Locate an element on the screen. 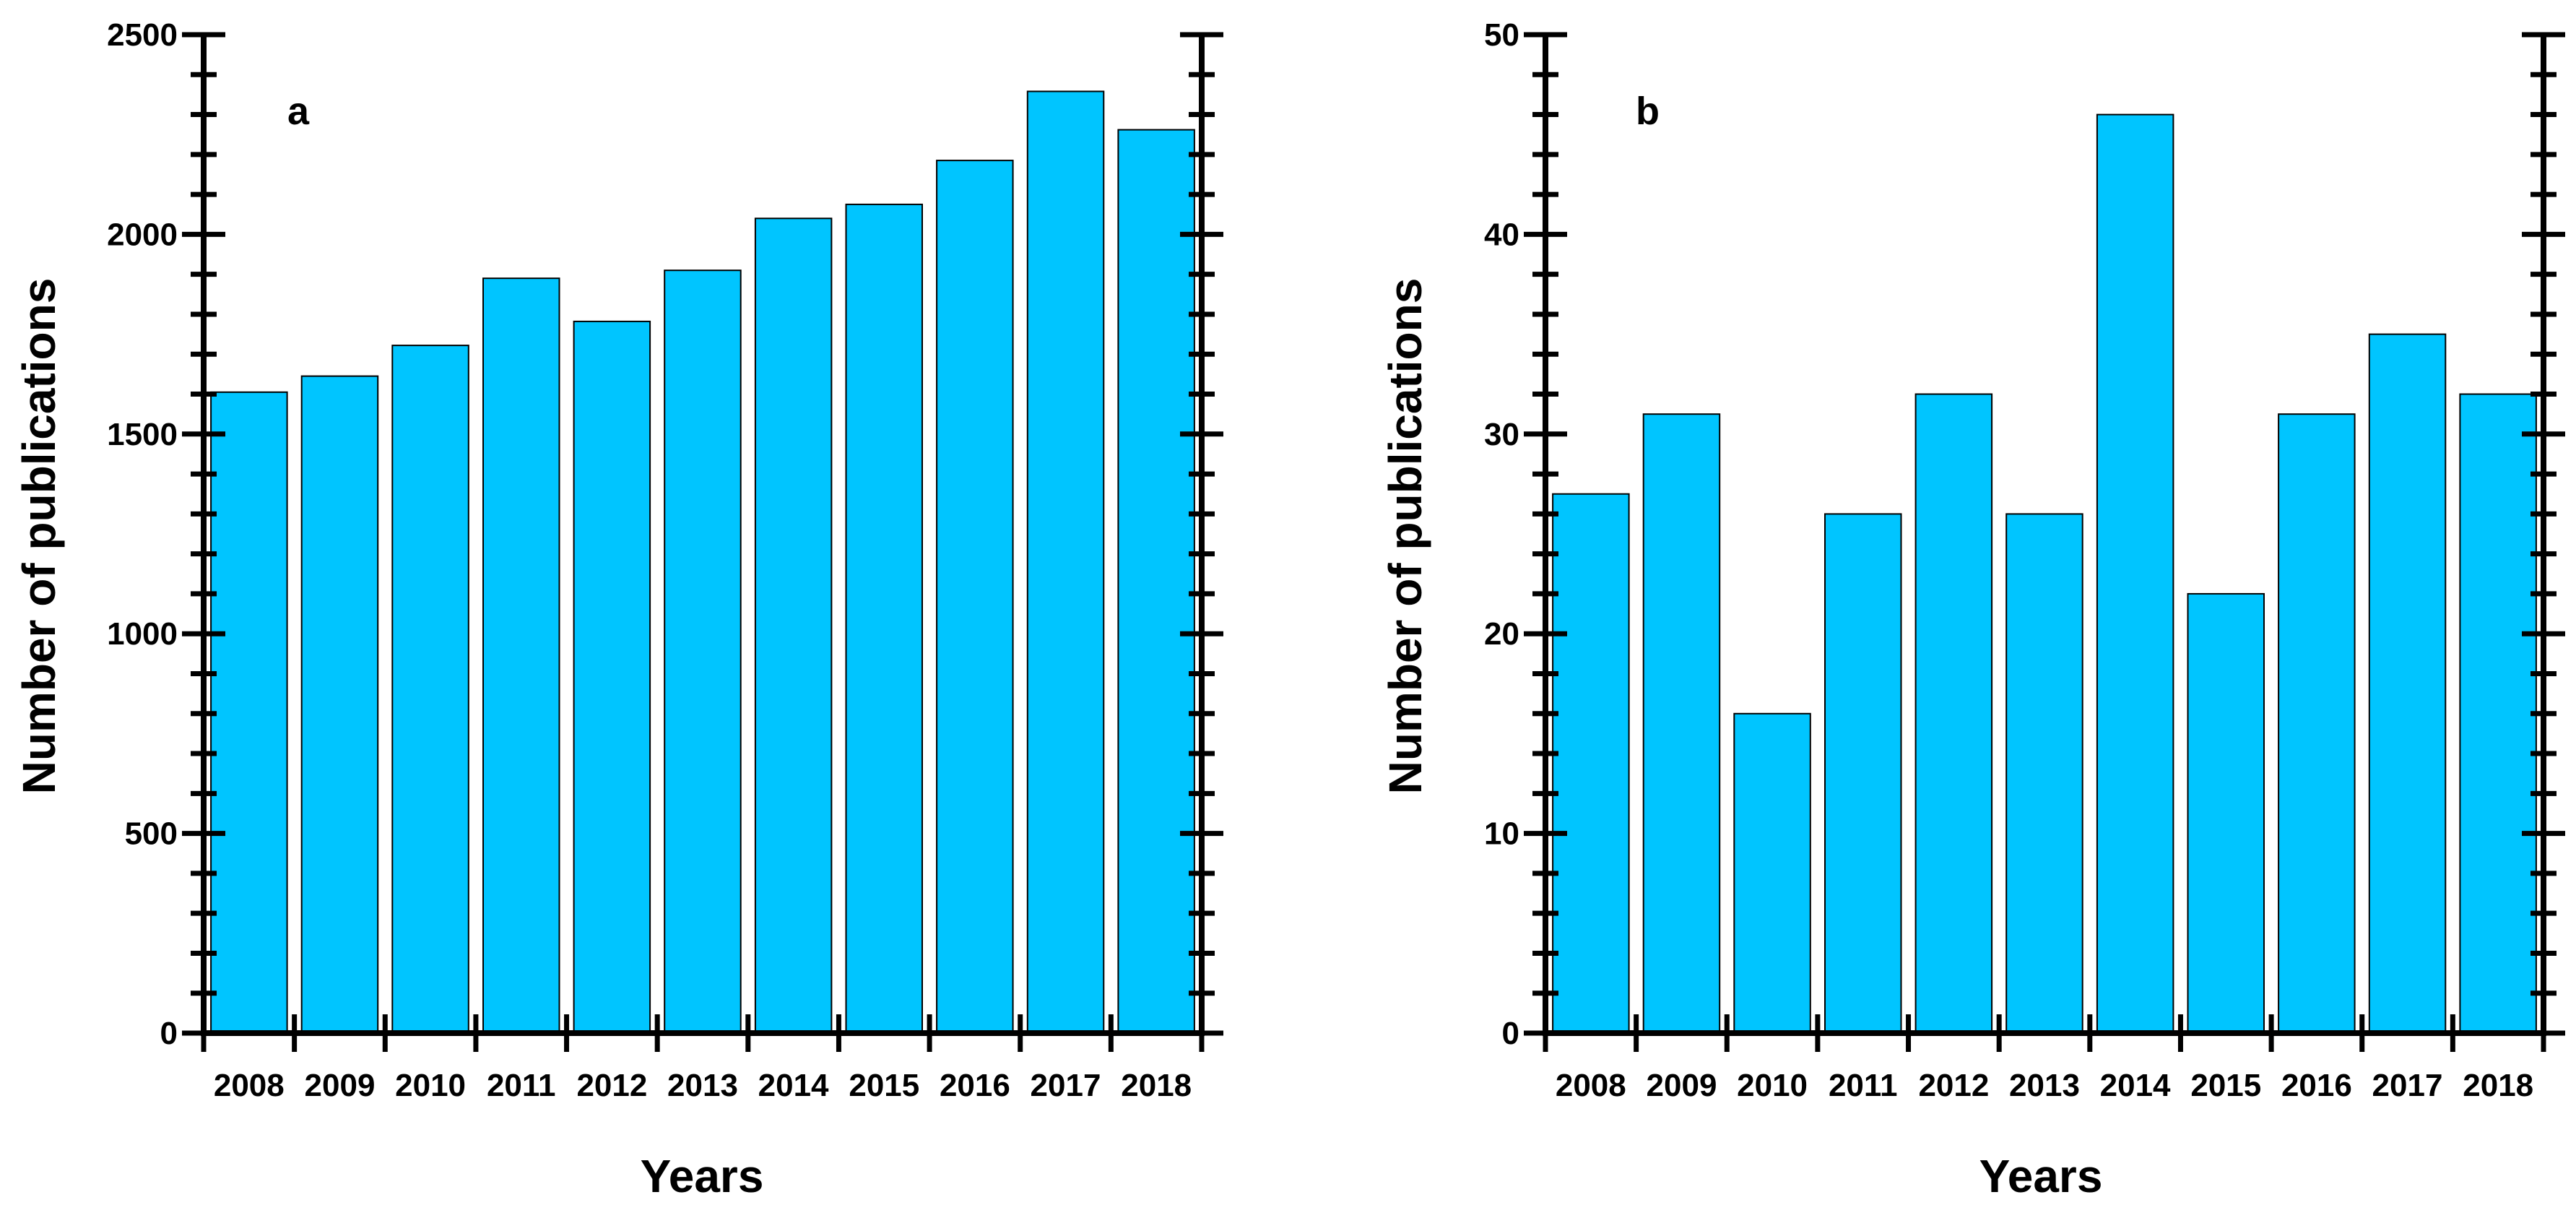  bar-b-2009 is located at coordinates (1681, 724).